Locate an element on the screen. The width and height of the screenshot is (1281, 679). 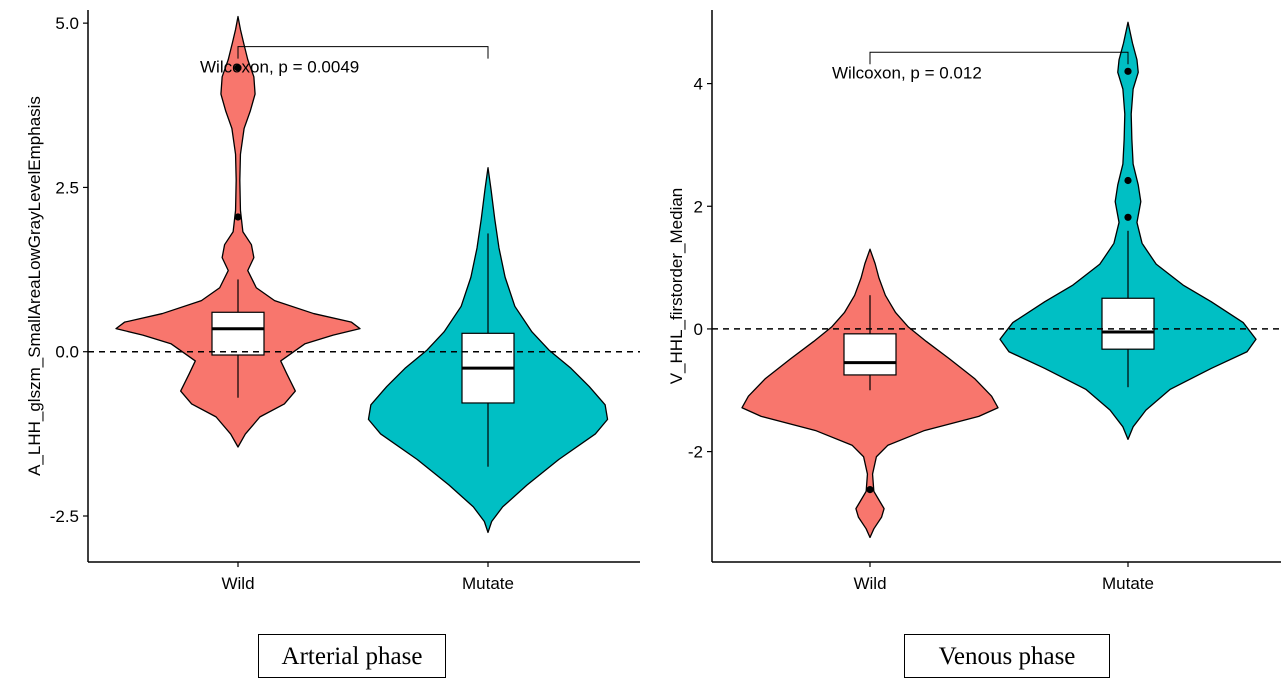
y-tick-label: -2 is located at coordinates (695, 452).